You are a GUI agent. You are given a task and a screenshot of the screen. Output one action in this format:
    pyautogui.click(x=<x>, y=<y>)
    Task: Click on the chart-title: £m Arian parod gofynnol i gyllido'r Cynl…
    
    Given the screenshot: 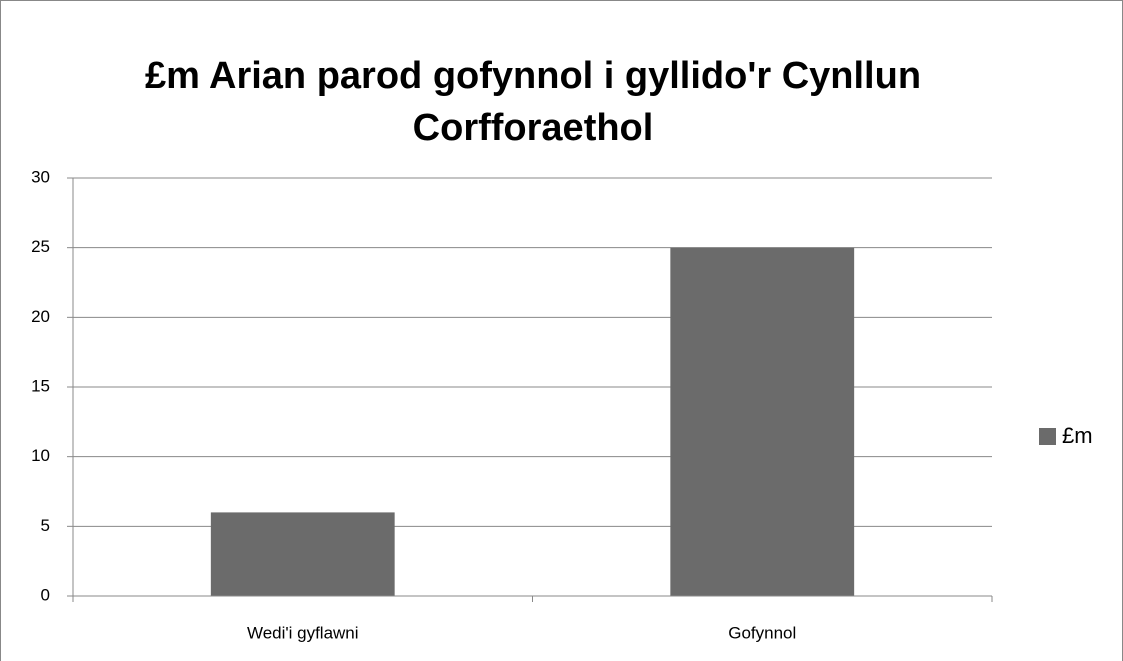 What is the action you would take?
    pyautogui.click(x=533, y=102)
    